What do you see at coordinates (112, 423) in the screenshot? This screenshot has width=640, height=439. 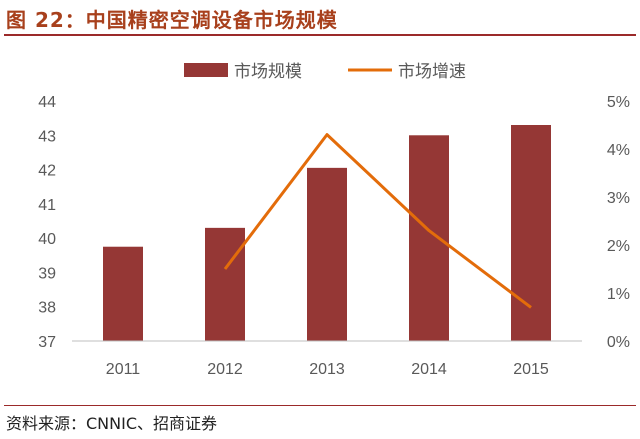 I see `source-note: 资料来源：CNNIC、招商证券` at bounding box center [112, 423].